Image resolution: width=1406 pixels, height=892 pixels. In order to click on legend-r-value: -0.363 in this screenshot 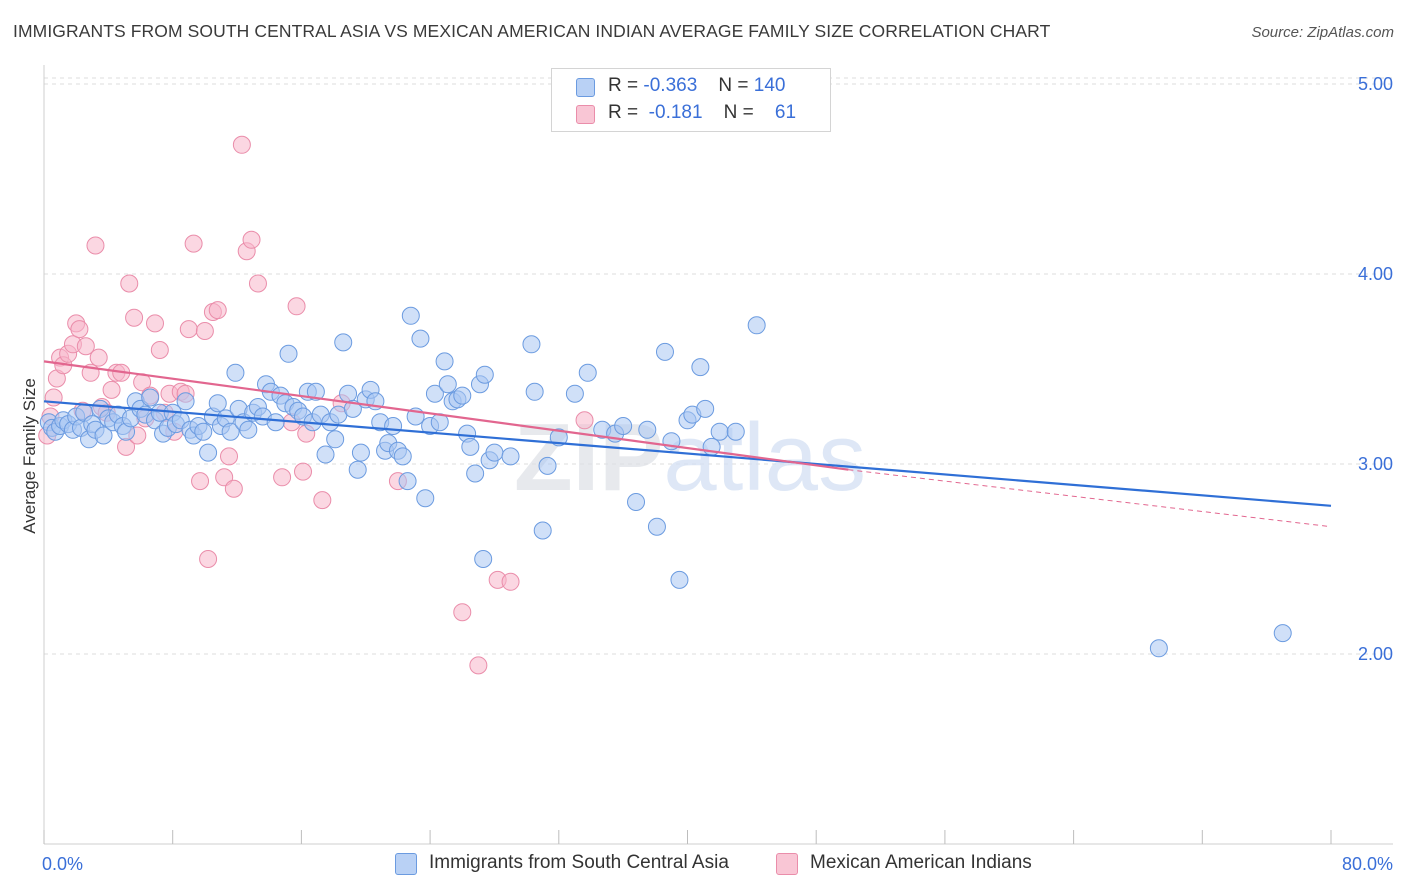, I will do `click(670, 85)`.